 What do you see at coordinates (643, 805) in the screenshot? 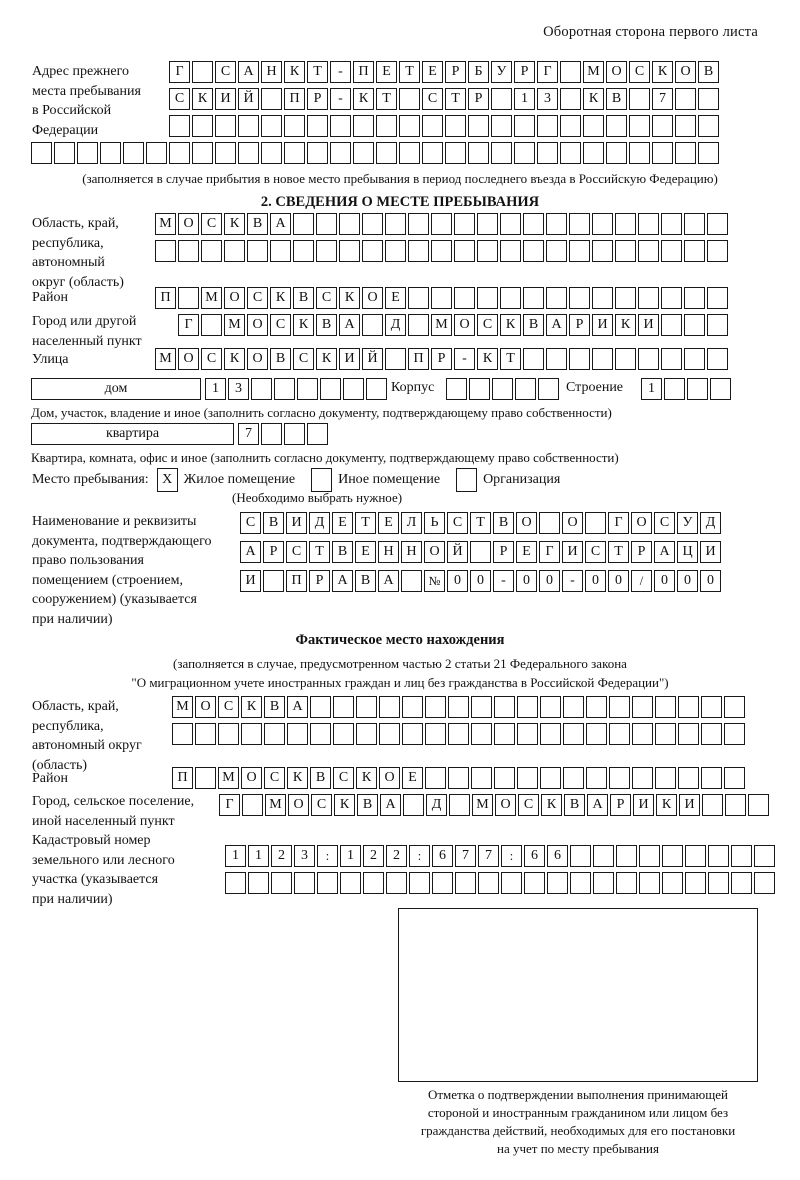
I see `actual-city-cell-19: И` at bounding box center [643, 805].